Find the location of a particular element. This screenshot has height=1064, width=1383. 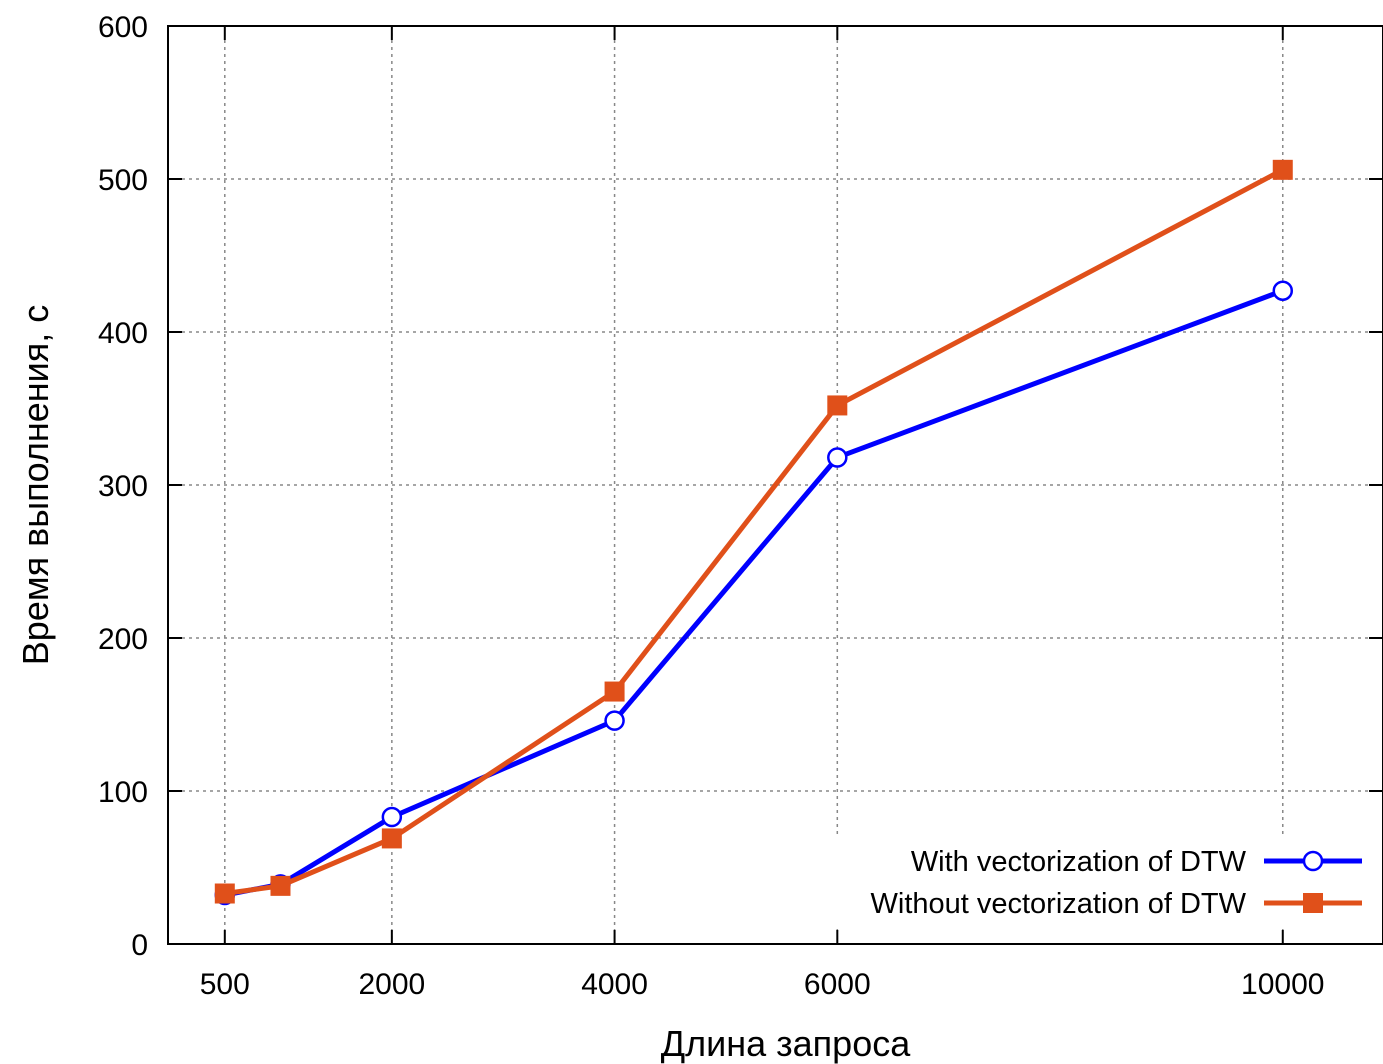

y-tick-label: 600 is located at coordinates (123, 27).